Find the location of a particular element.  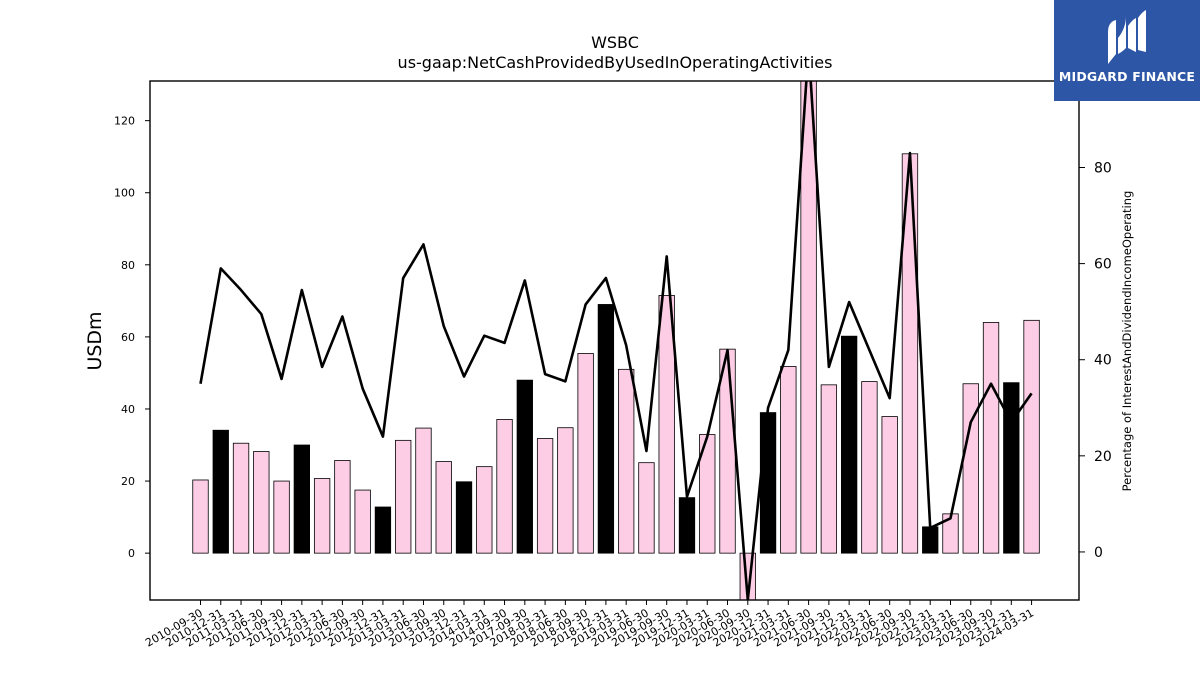

y-tick-label-80: 80 is located at coordinates (128, 265).